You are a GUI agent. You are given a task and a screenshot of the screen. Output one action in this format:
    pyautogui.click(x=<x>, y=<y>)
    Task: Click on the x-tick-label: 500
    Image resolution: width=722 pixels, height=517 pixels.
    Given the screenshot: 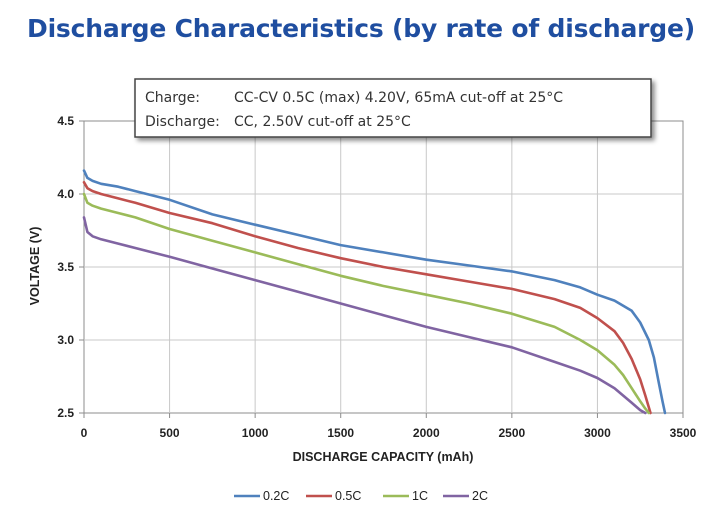 What is the action you would take?
    pyautogui.click(x=170, y=433)
    